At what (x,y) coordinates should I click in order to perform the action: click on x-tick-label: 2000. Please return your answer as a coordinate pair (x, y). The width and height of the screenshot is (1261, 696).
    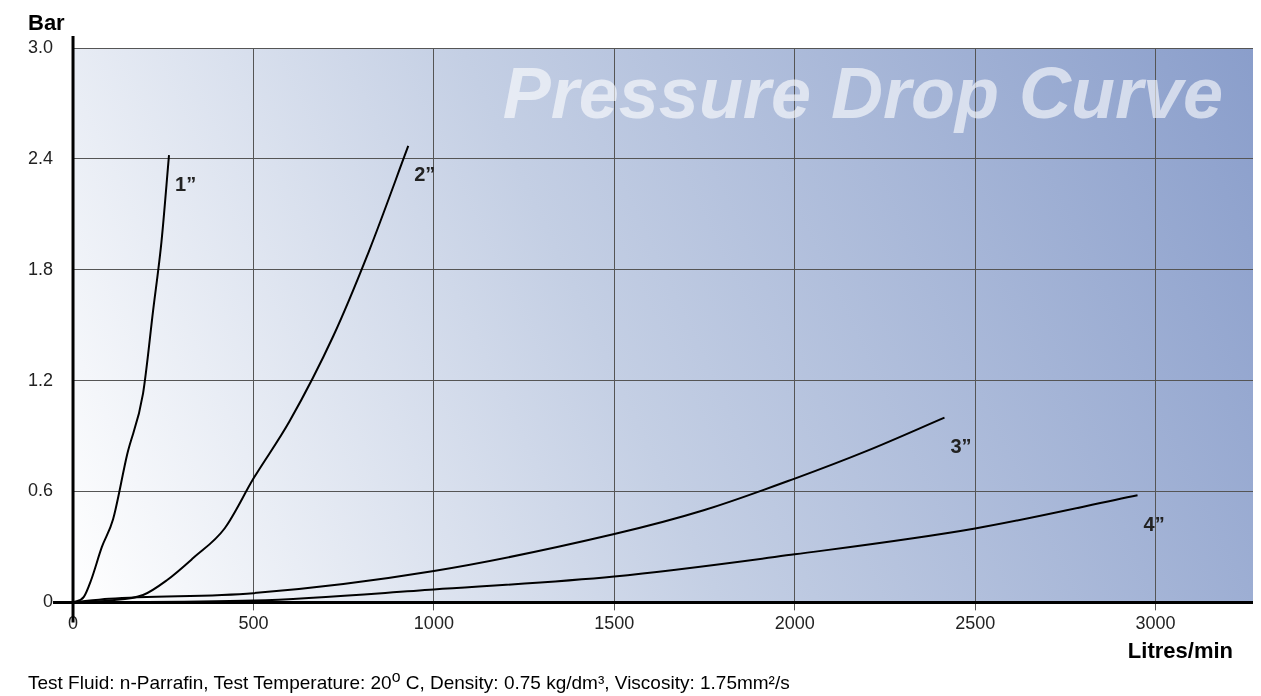
    Looking at the image, I should click on (794, 623).